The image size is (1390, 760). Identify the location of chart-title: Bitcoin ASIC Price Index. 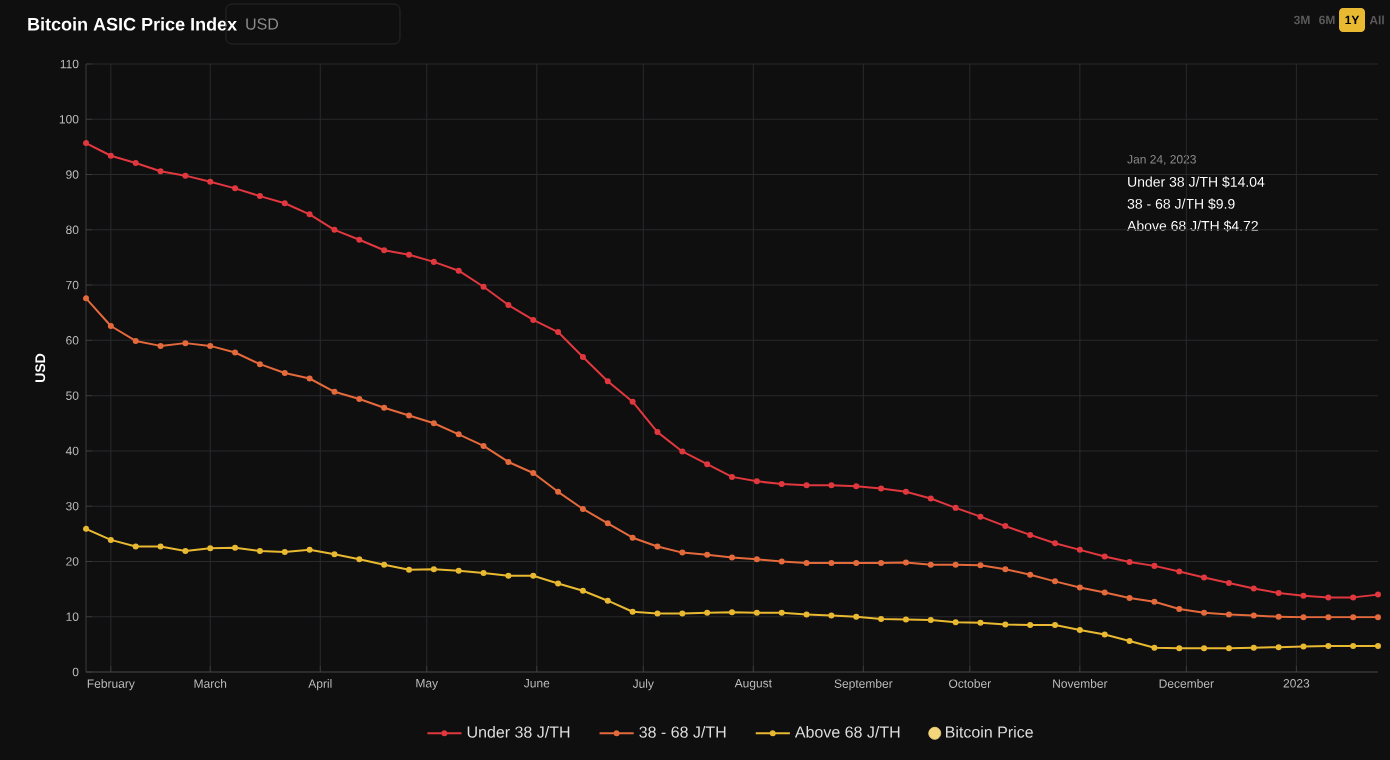
(132, 24).